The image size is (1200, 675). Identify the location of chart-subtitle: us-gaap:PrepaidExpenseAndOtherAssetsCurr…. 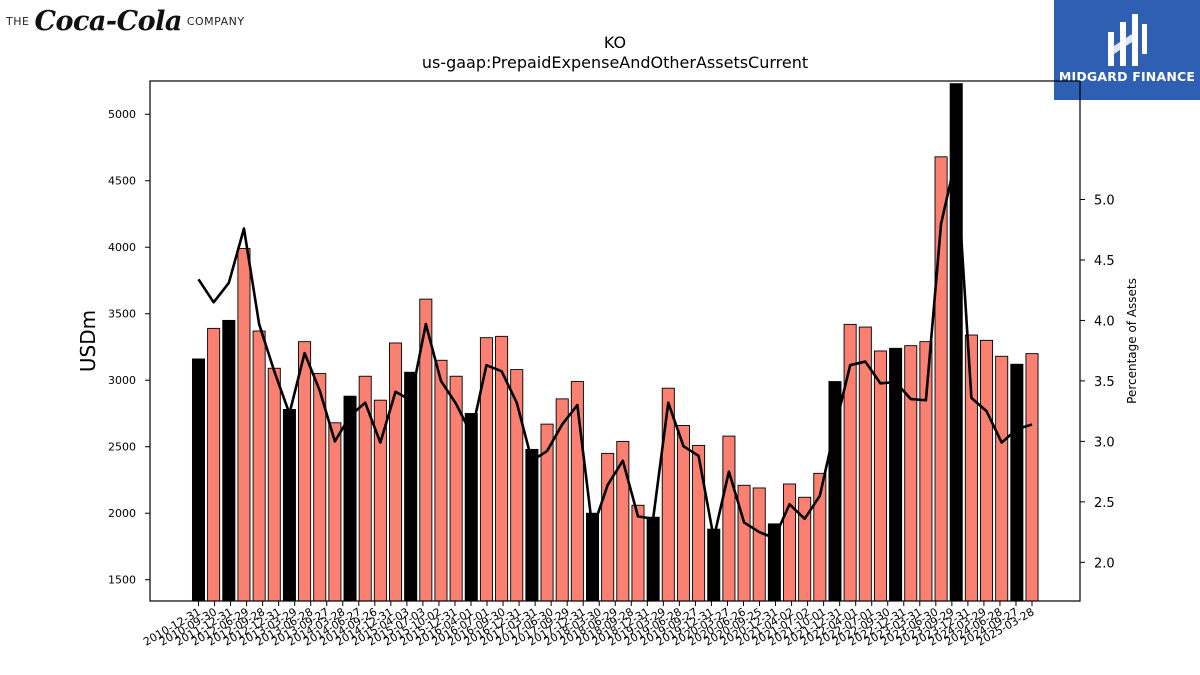
(615, 62).